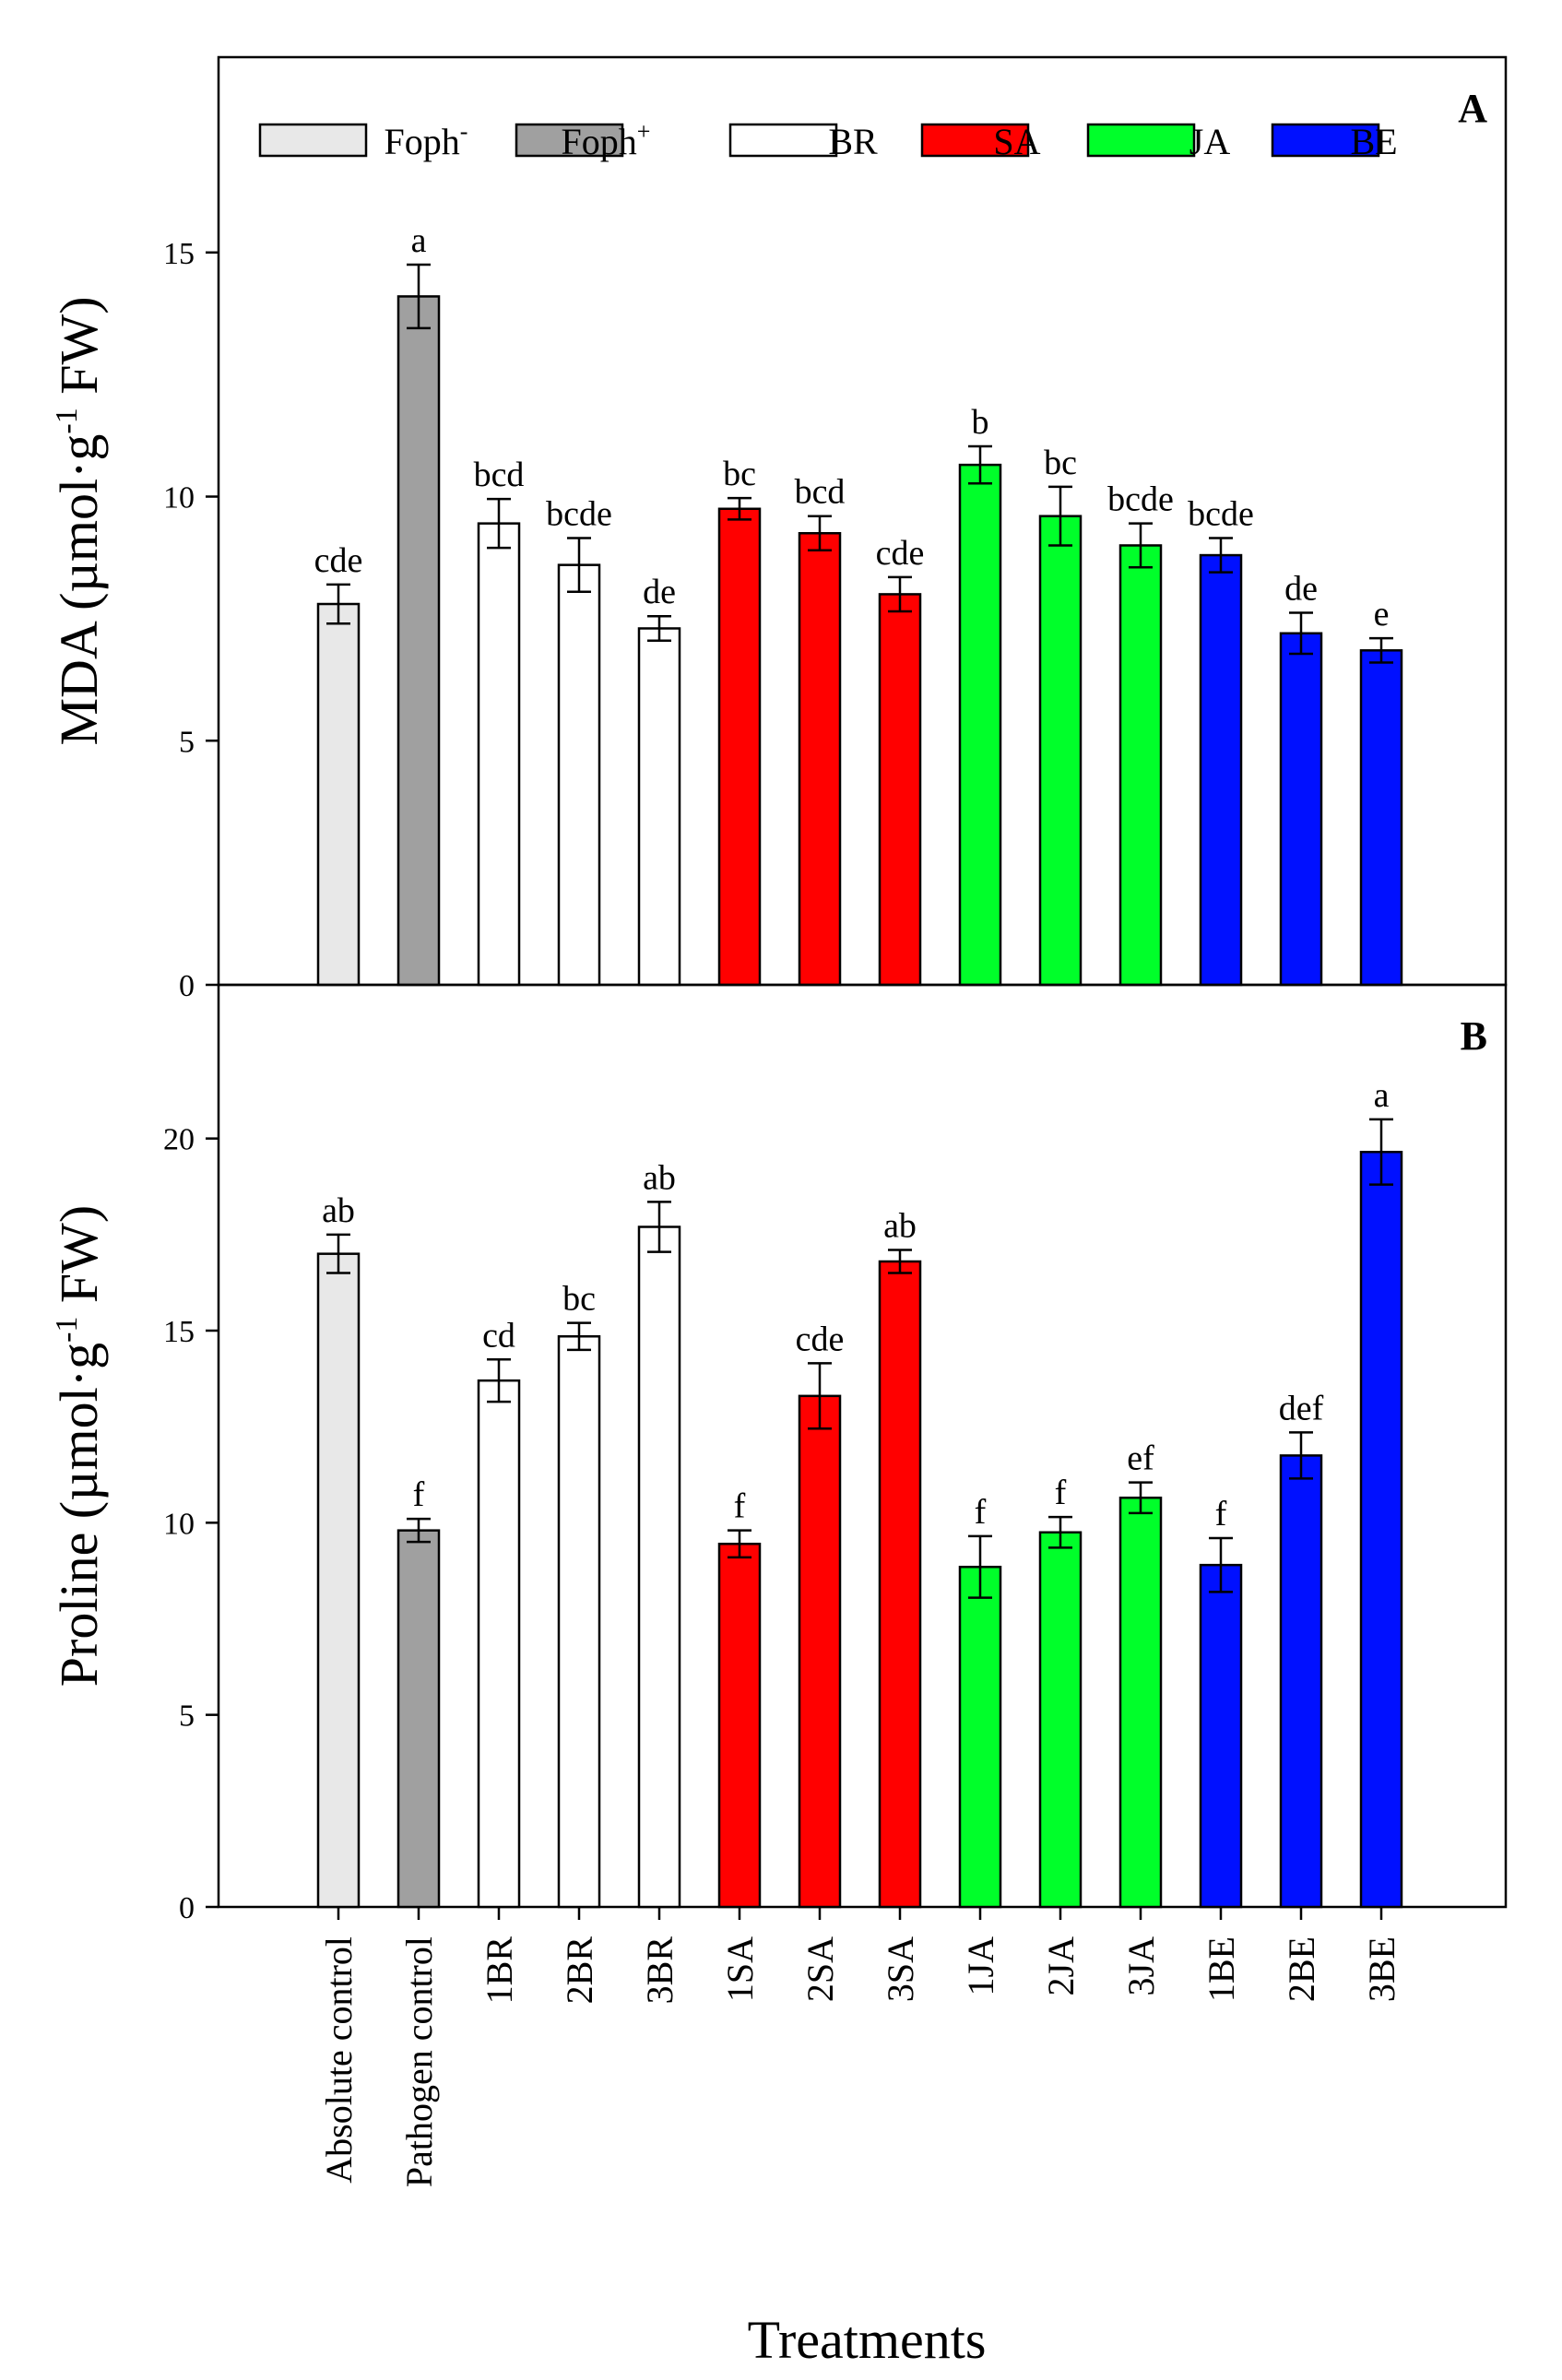  Describe the element at coordinates (419, 2061) in the screenshot. I see `x-tick-label: Pathogen control` at that location.